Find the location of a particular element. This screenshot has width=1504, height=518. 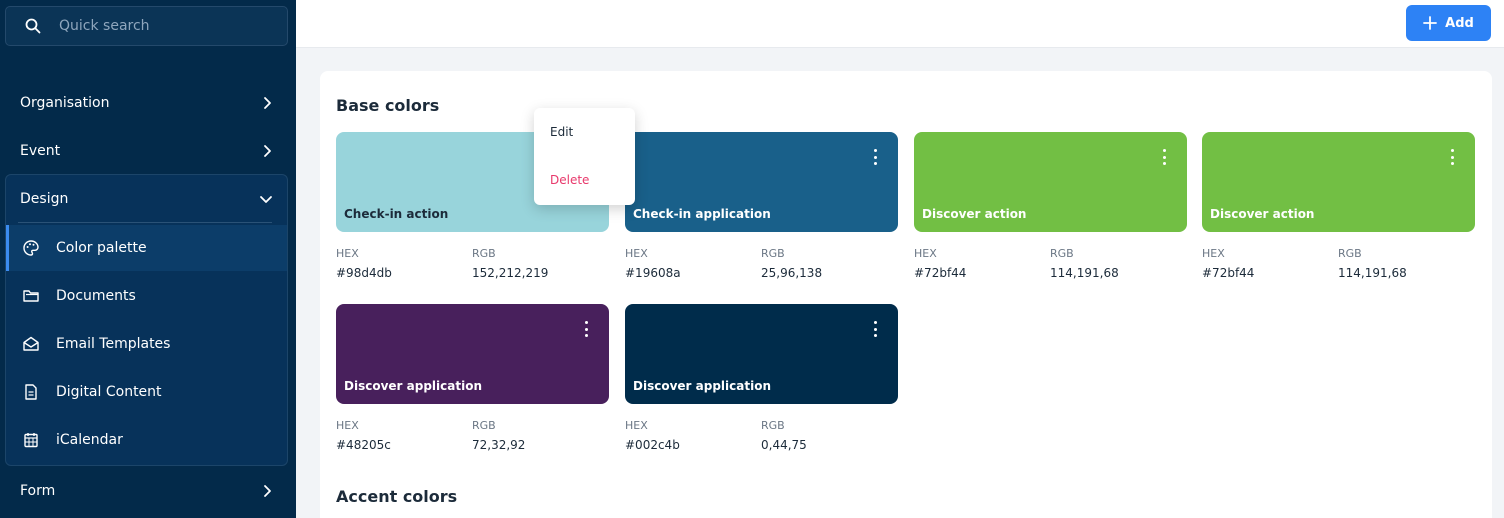

calendar-icon is located at coordinates (31, 440).